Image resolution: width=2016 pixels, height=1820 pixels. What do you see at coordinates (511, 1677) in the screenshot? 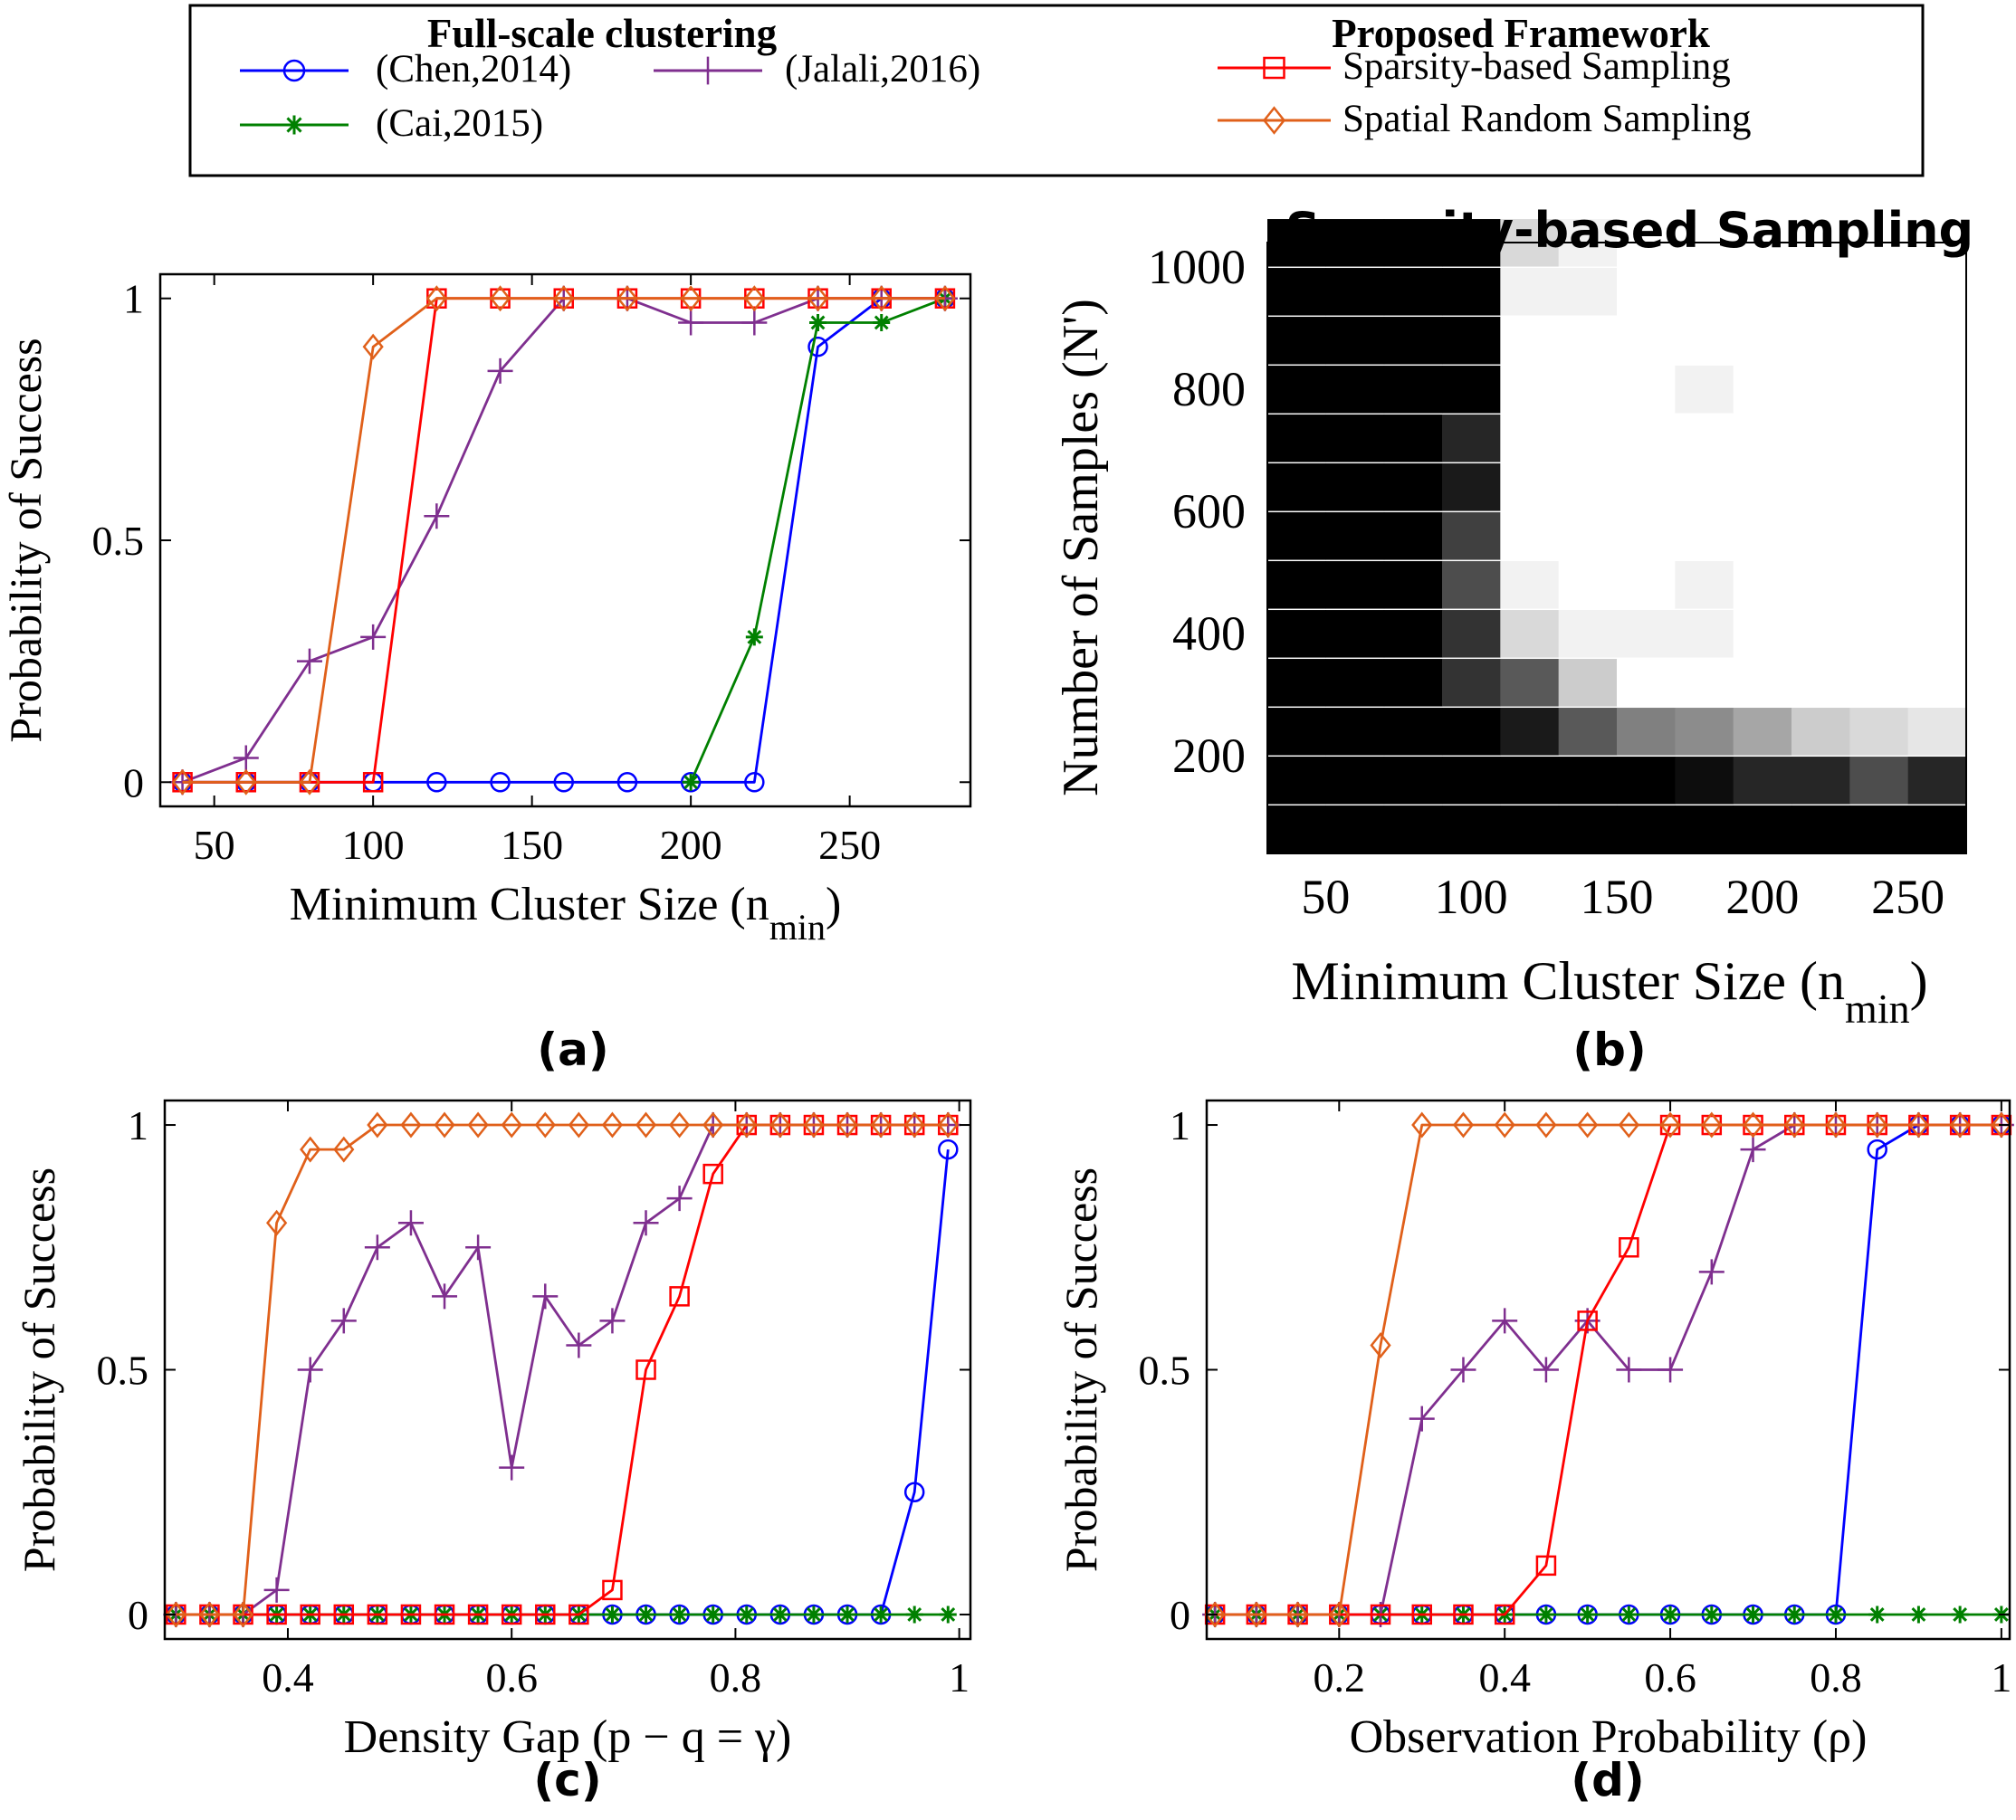
I see `x-tick-label-1: 0.6` at bounding box center [511, 1677].